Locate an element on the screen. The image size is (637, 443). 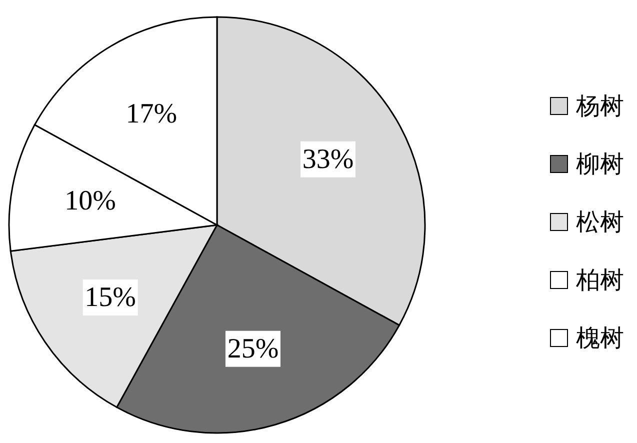
data-label: 25% is located at coordinates (253, 348).